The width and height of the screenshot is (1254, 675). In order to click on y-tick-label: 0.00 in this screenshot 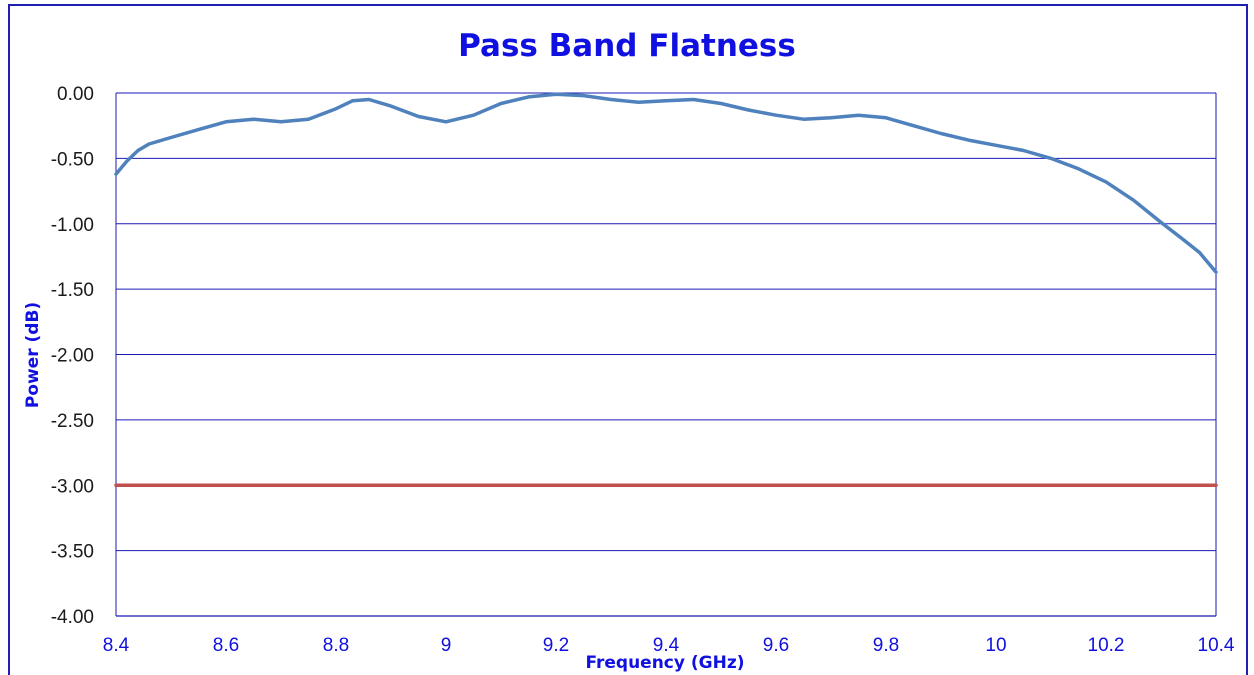, I will do `click(75, 94)`.